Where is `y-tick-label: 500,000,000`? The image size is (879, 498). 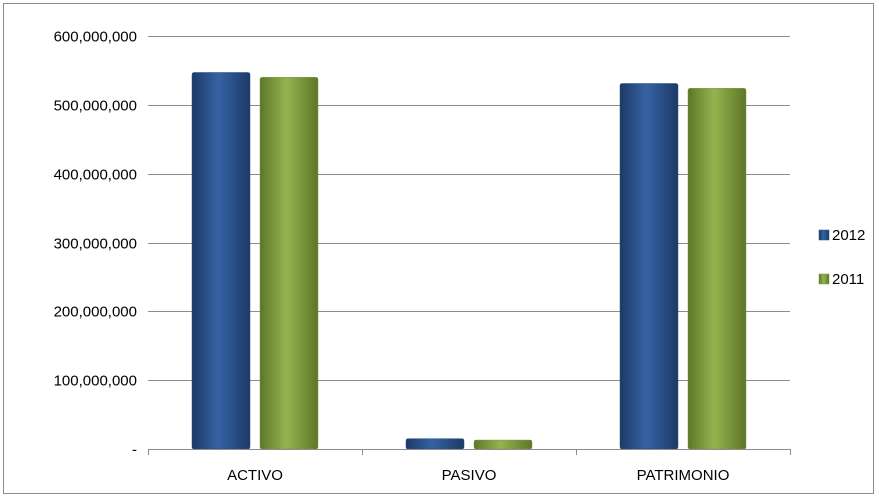 y-tick-label: 500,000,000 is located at coordinates (95, 106).